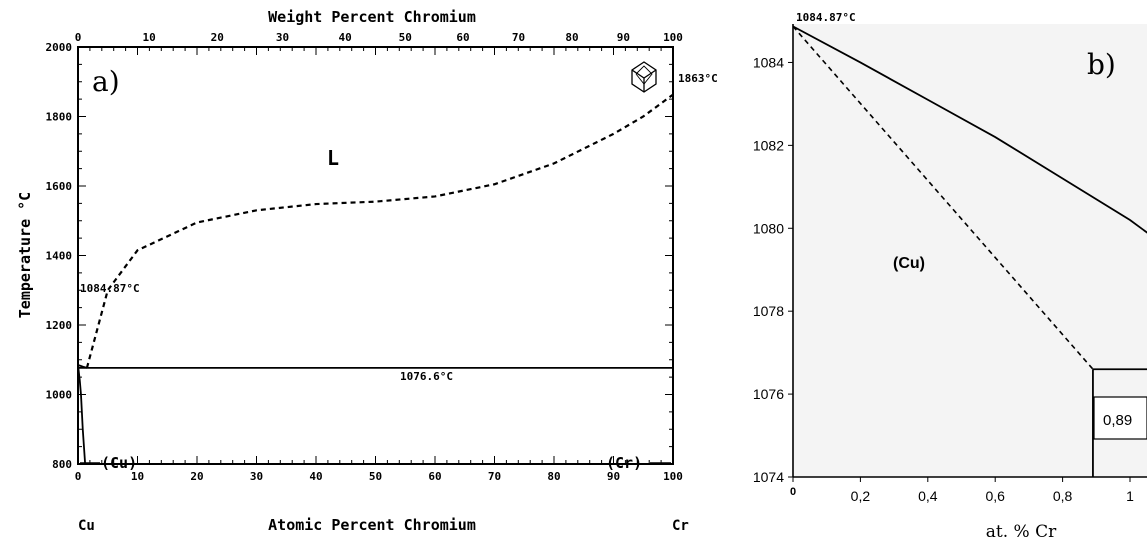 Image resolution: width=1147 pixels, height=549 pixels. I want to click on panel-b-x-tick-labels: 0 0,2 0,4 0,6 0,8 1, so click(962, 495).